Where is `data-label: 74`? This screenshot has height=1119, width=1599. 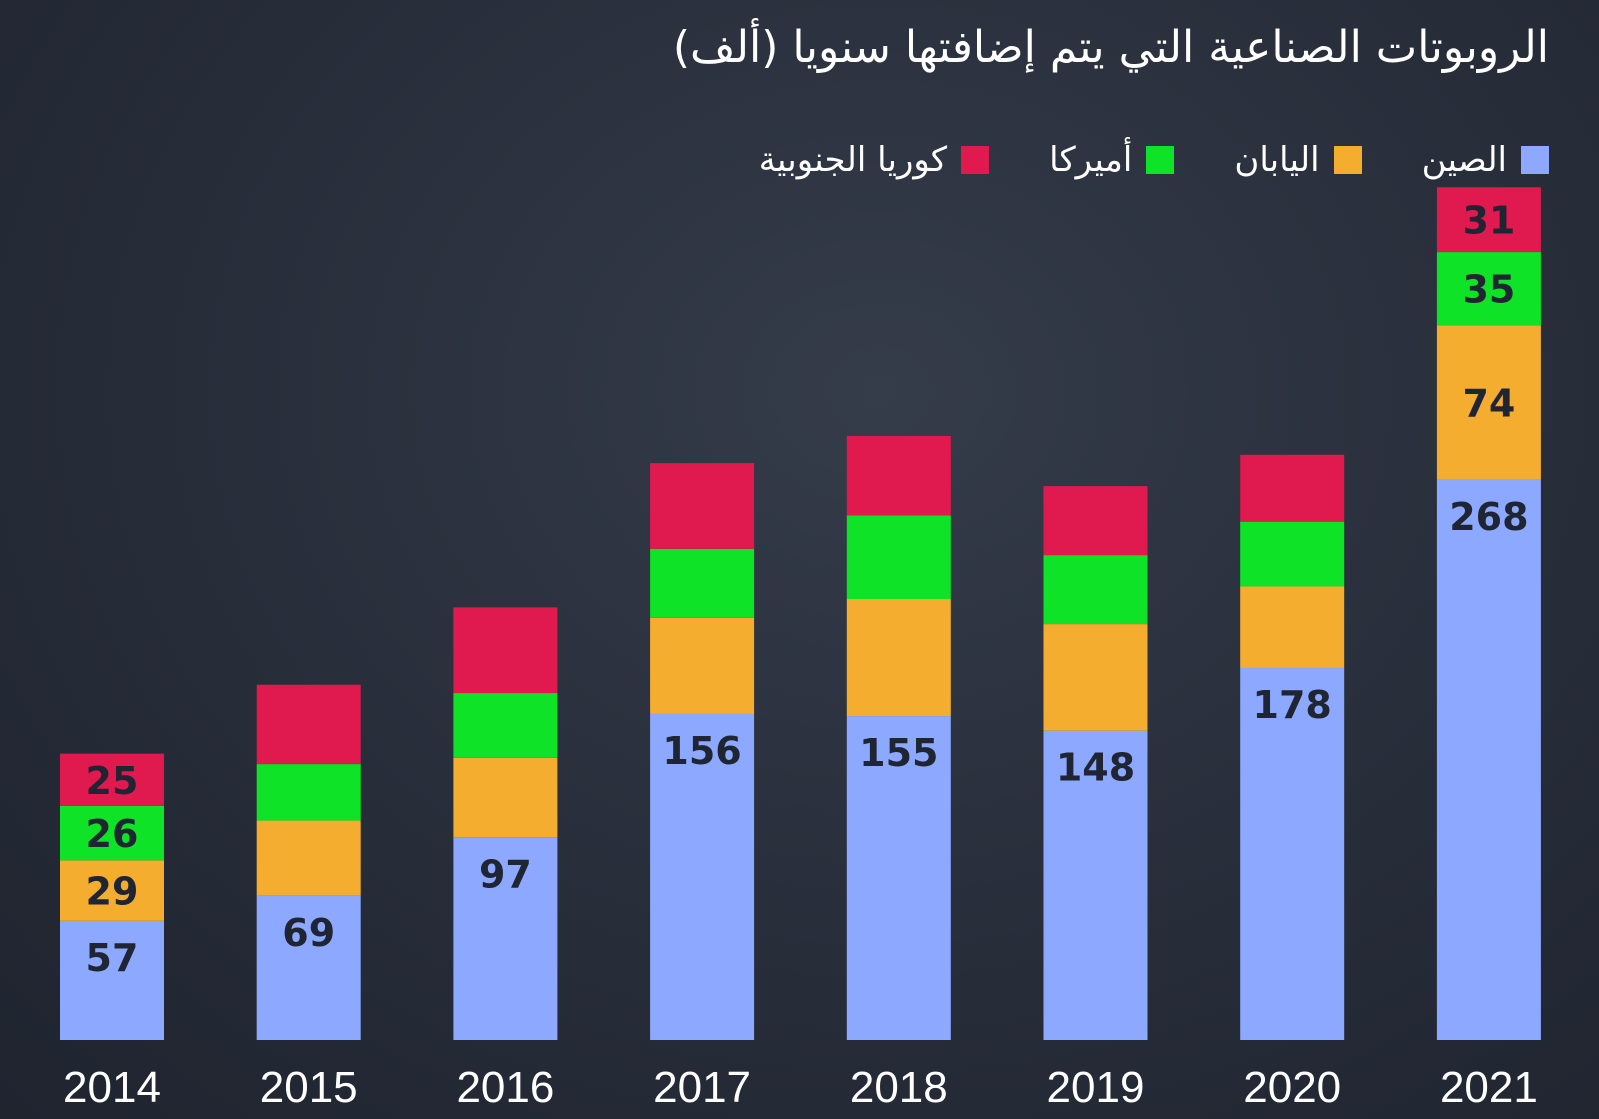 data-label: 74 is located at coordinates (1488, 404).